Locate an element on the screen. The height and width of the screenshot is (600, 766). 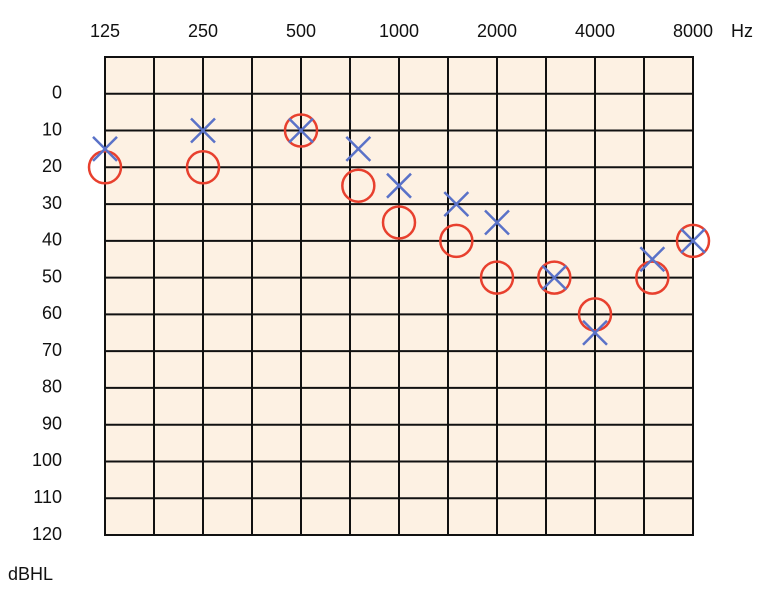
y-tick-label: 80 is located at coordinates (52, 387).